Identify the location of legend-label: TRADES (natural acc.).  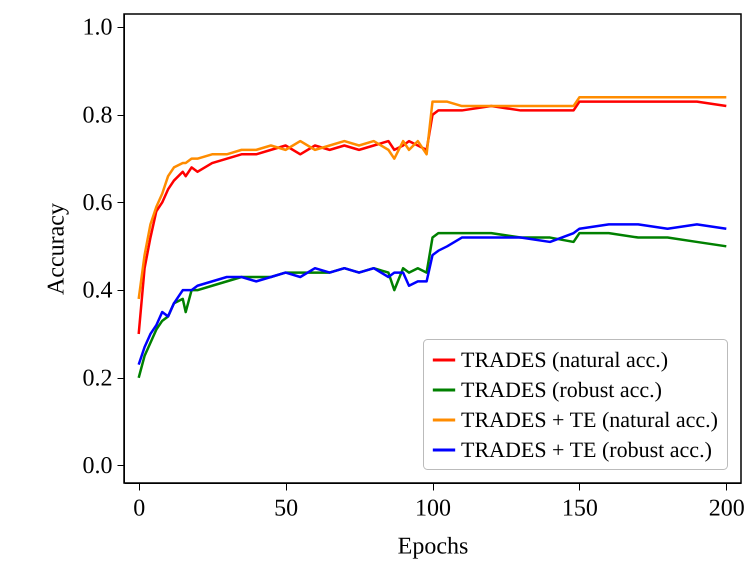
(564, 359).